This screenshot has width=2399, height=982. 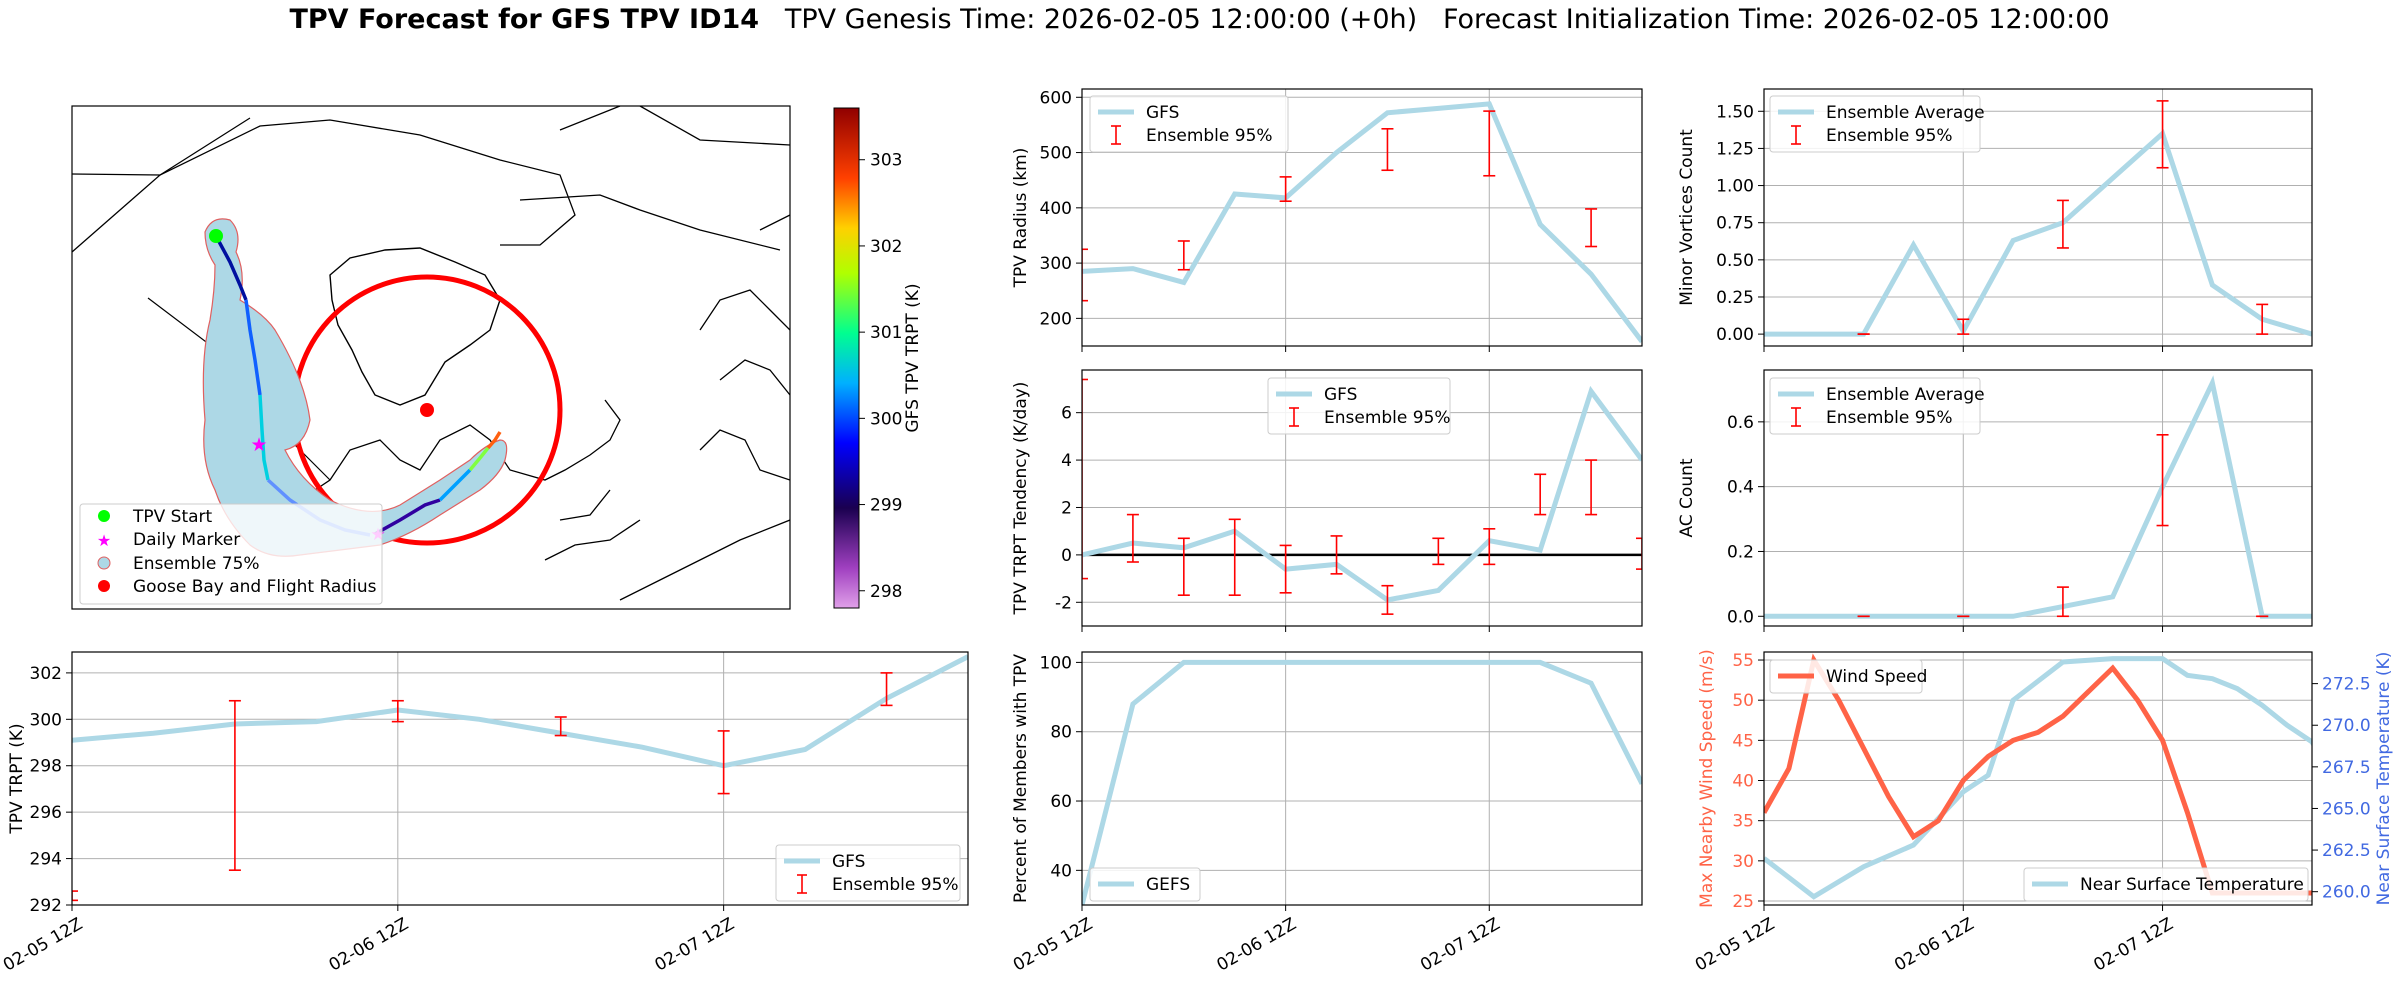 I want to click on y-tick-label: 40, so click(x=1743, y=782).